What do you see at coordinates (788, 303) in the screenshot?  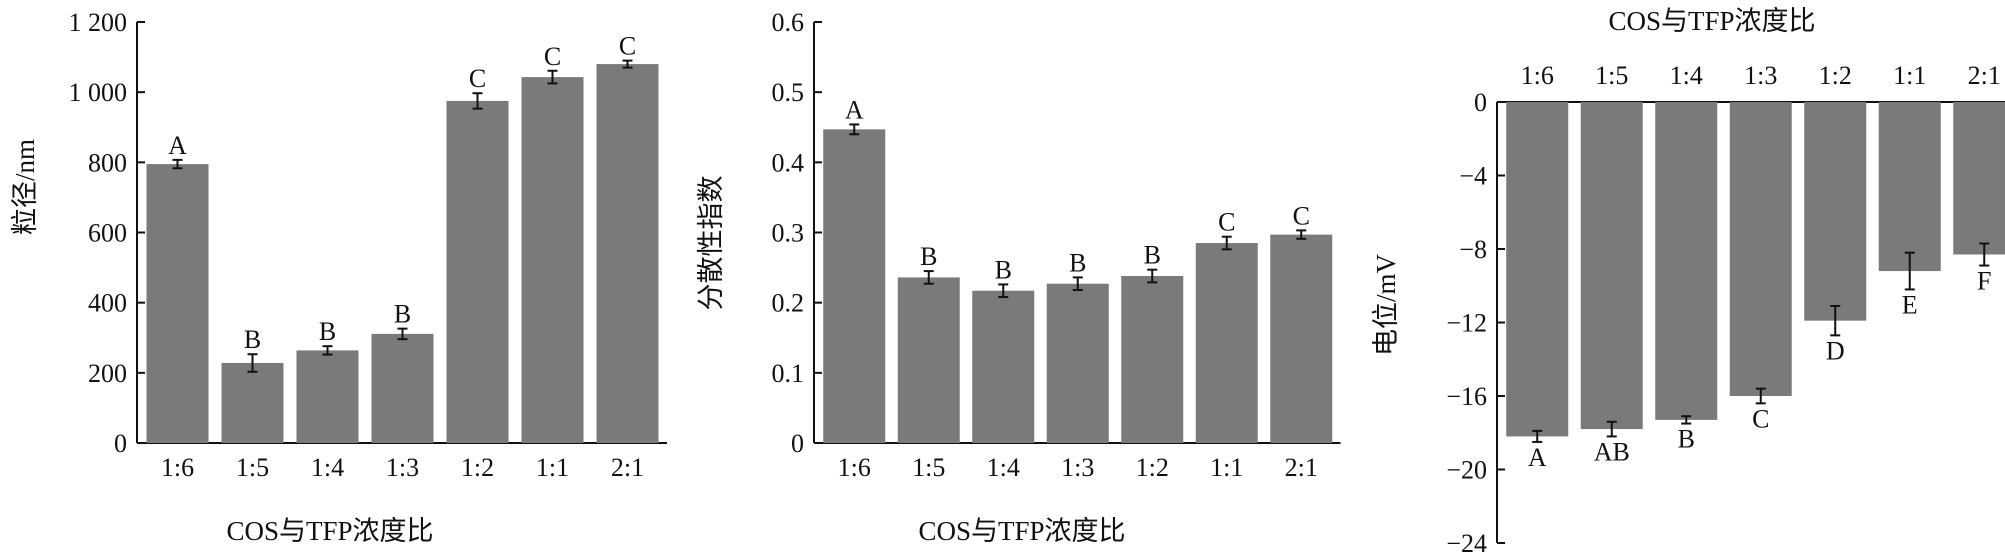 I see `chart-1-y-tick-label: 0.2` at bounding box center [788, 303].